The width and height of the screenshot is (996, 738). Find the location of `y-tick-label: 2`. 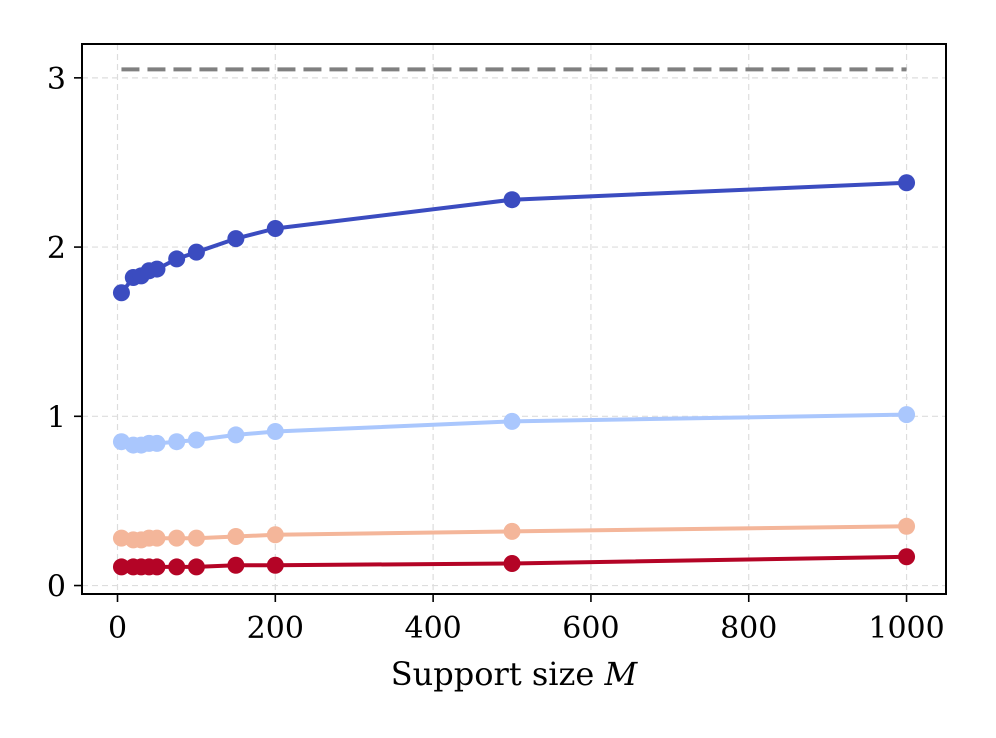

y-tick-label: 2 is located at coordinates (56, 248).